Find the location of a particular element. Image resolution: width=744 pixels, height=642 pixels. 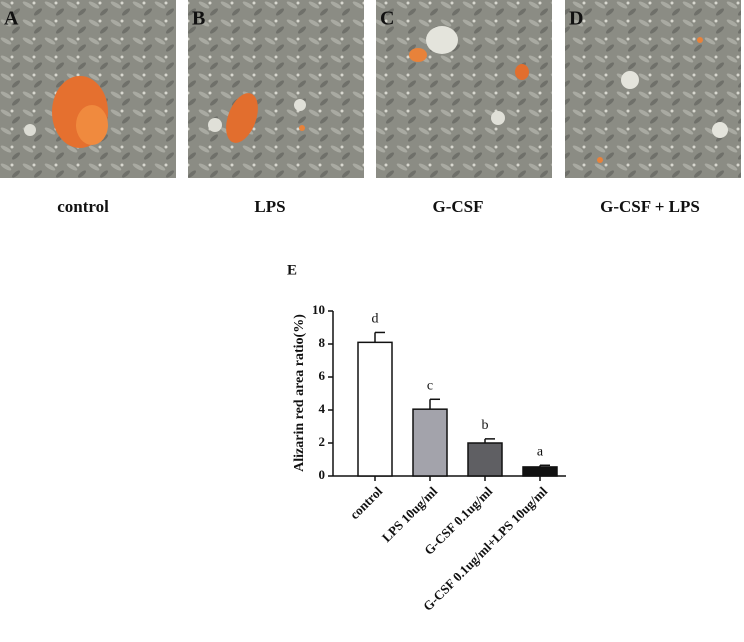

significance-letter: b is located at coordinates (485, 425).